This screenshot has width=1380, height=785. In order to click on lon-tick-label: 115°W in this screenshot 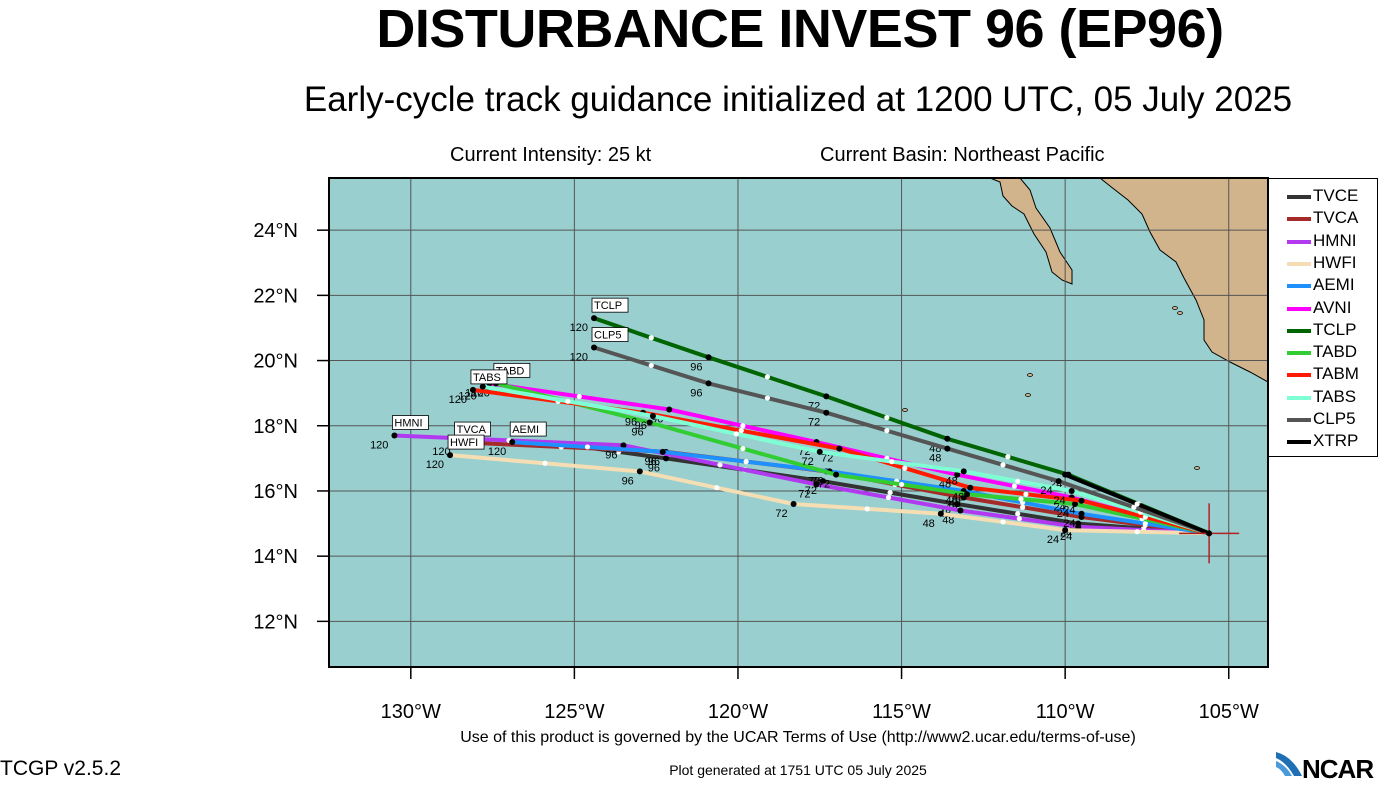, I will do `click(901, 712)`.